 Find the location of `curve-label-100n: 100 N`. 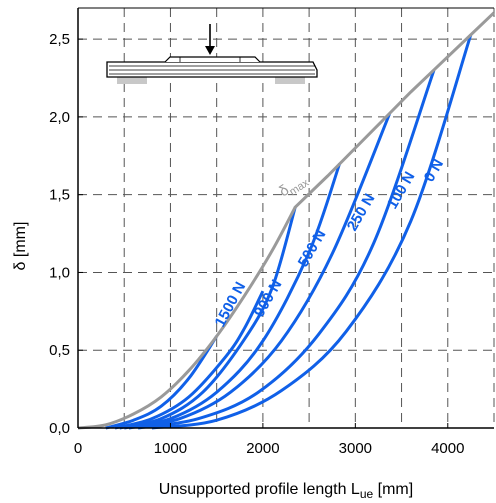

curve-label-100n: 100 N is located at coordinates (401, 190).